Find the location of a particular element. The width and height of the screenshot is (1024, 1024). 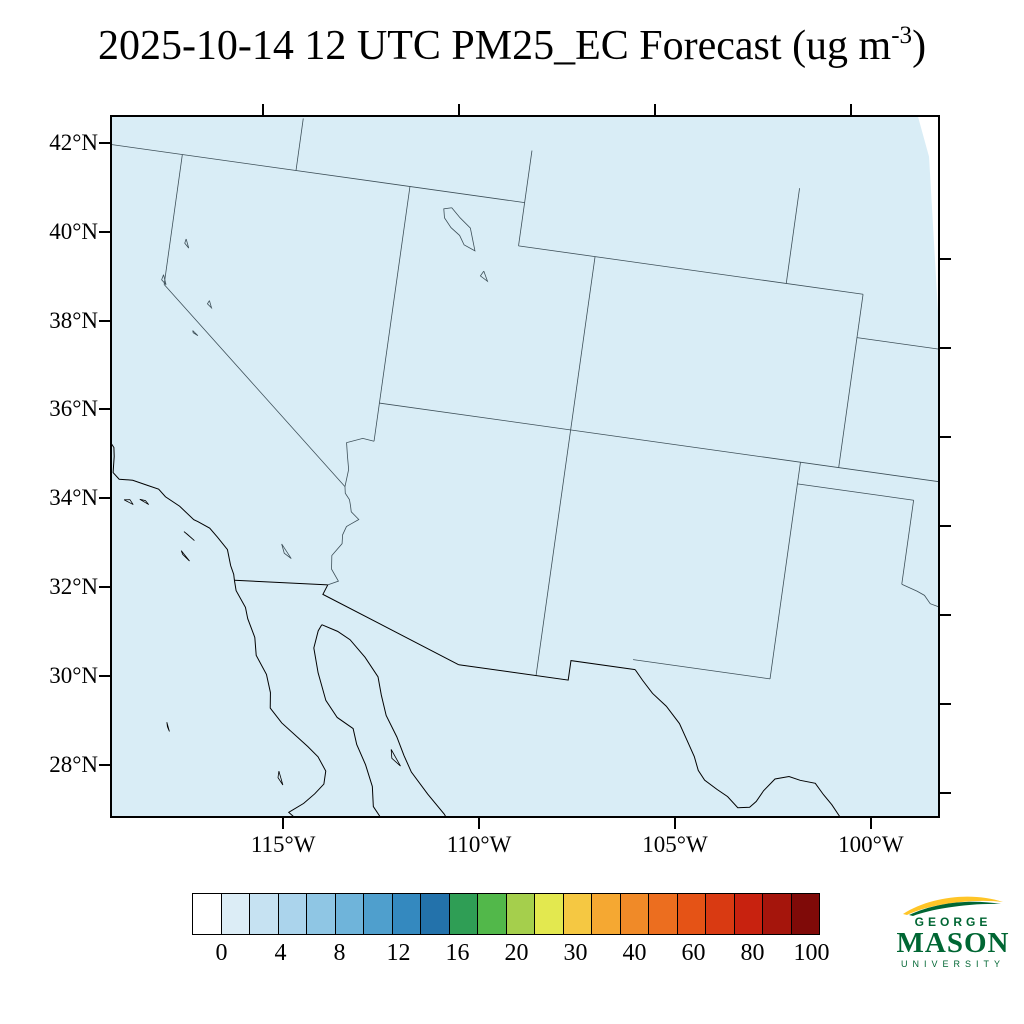

colorbar is located at coordinates (506, 914).